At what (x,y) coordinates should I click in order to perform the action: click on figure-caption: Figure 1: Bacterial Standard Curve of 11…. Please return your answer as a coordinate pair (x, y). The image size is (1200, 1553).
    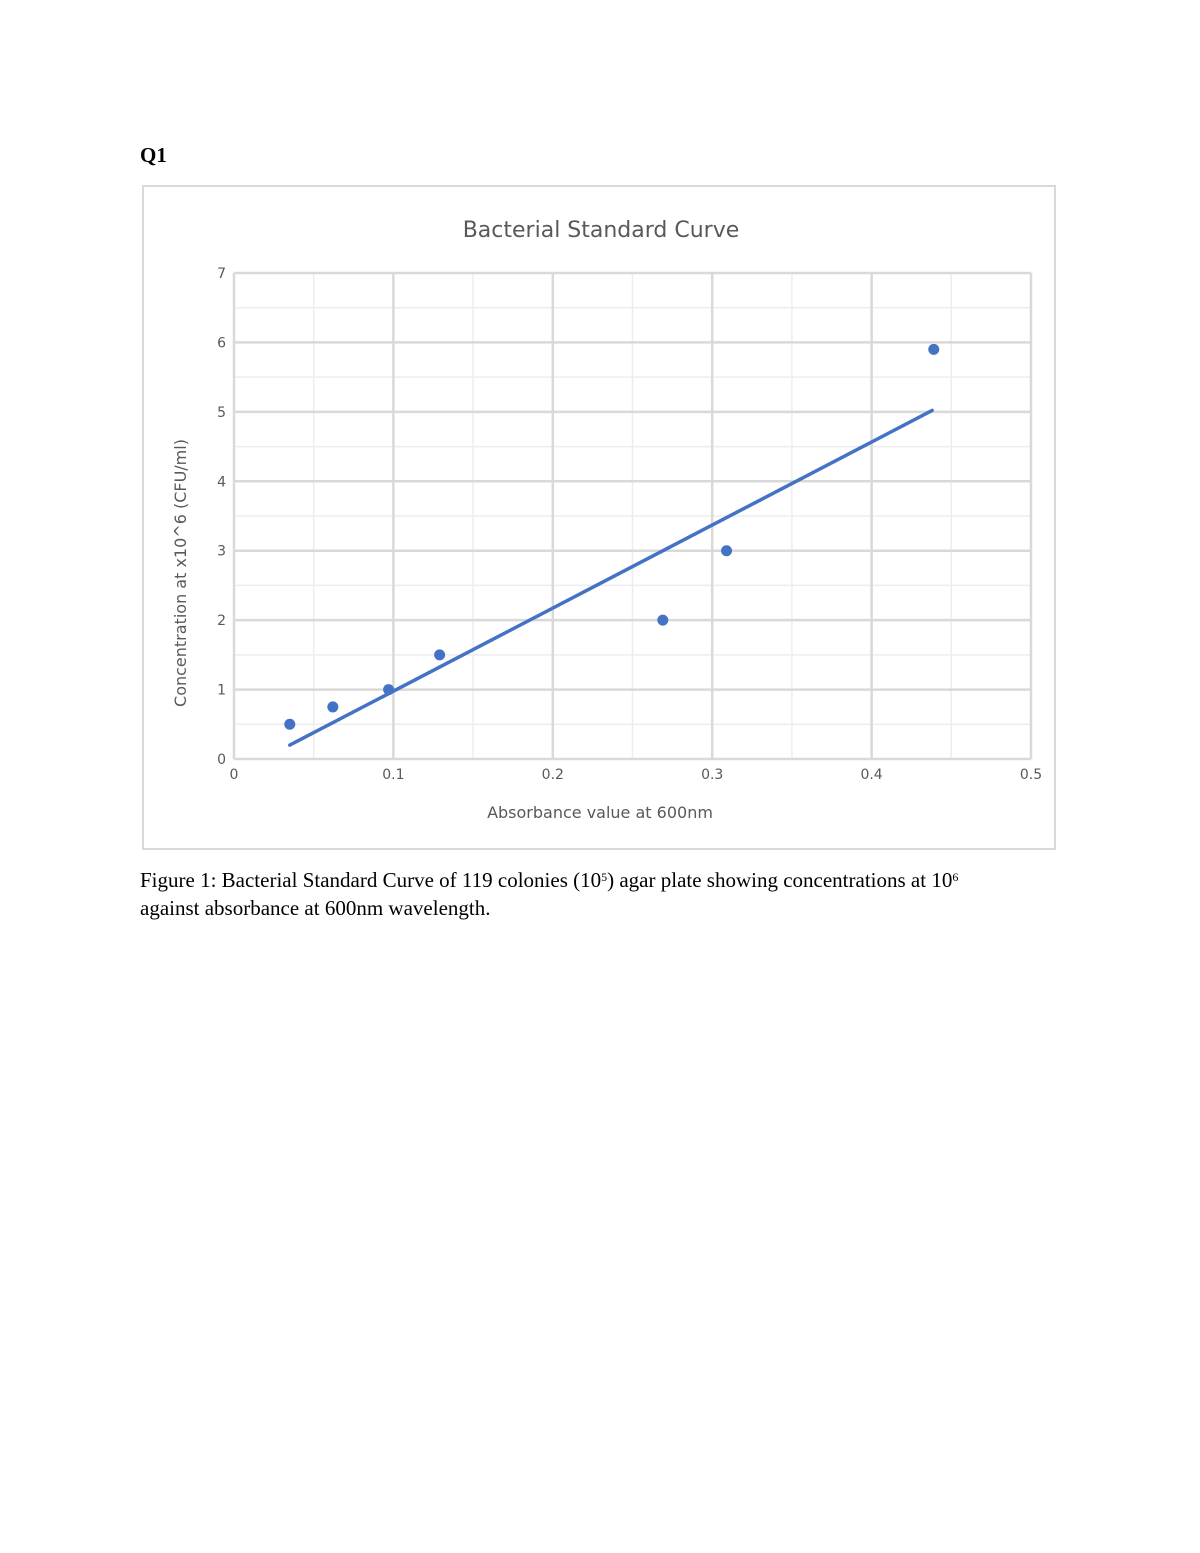
    Looking at the image, I should click on (605, 894).